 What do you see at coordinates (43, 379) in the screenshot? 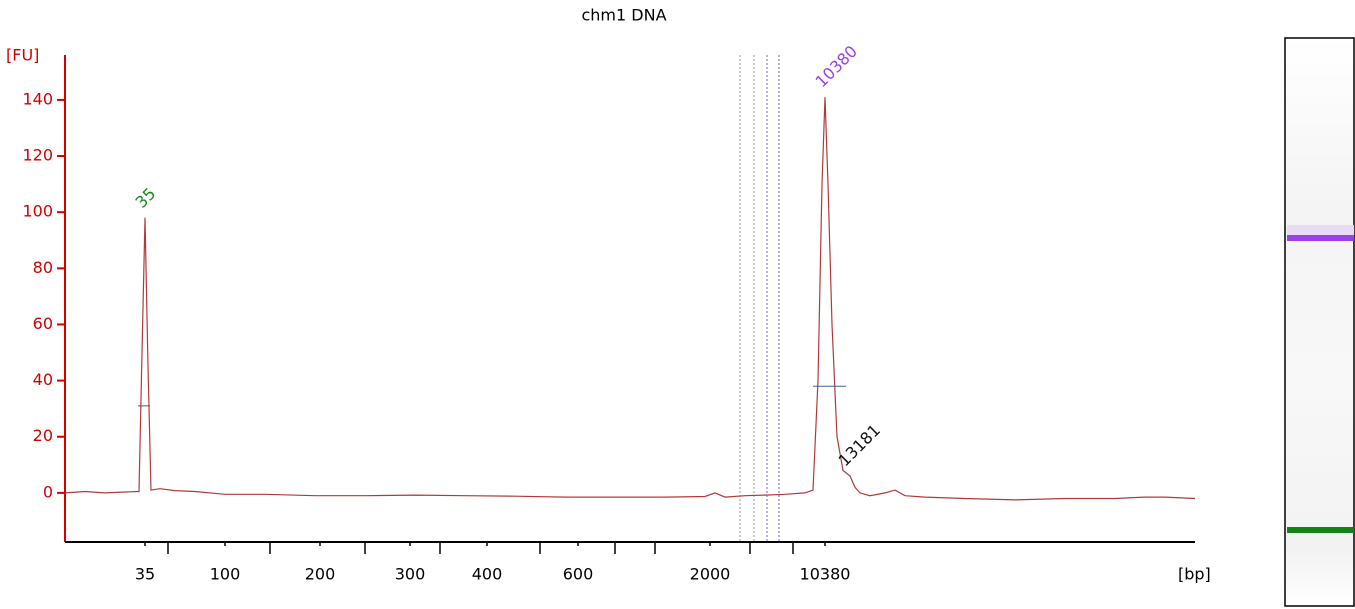
I see `y-tick-label: 40` at bounding box center [43, 379].